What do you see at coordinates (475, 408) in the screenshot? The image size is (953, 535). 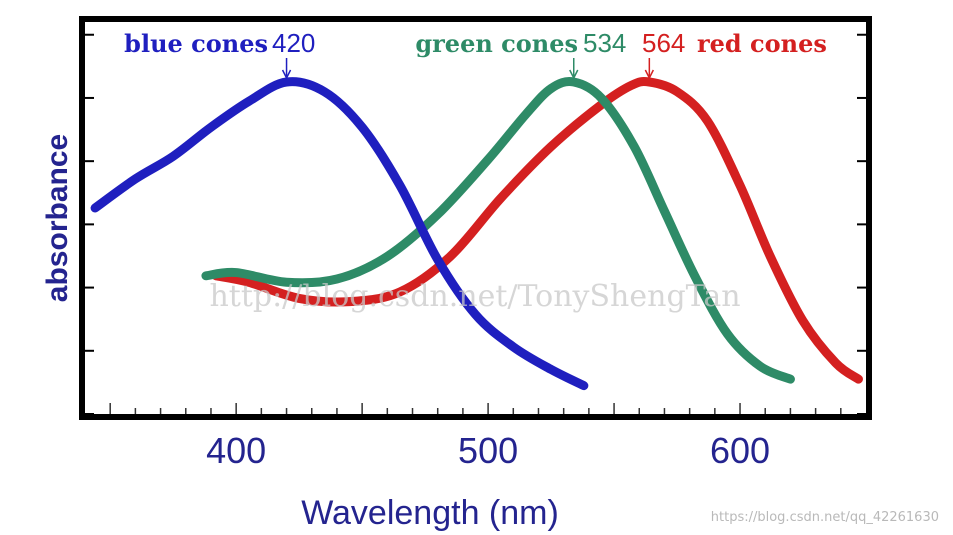 I see `x-axis-minor-ticks` at bounding box center [475, 408].